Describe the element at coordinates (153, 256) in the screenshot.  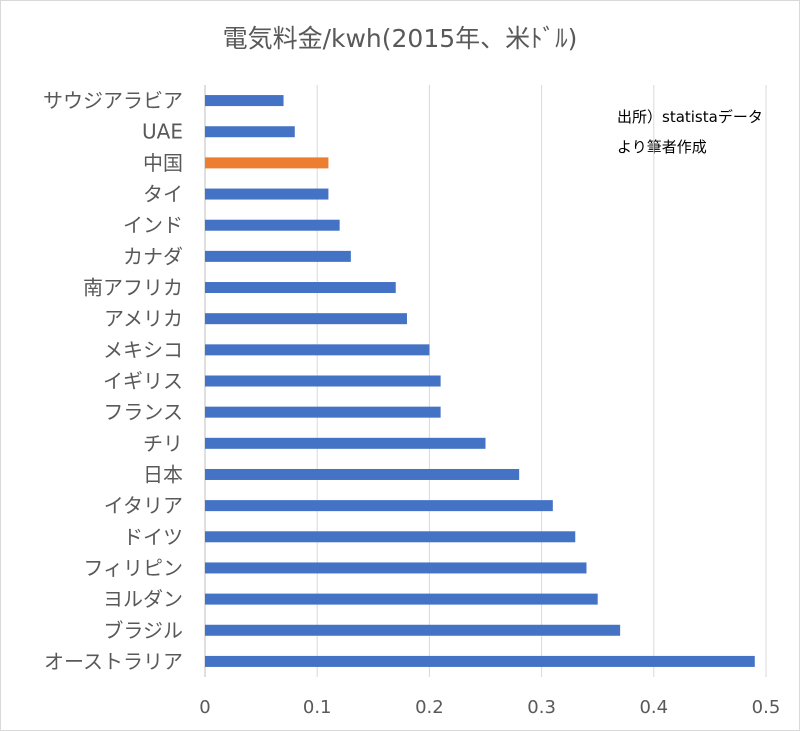
I see `category-label: カナダ` at that location.